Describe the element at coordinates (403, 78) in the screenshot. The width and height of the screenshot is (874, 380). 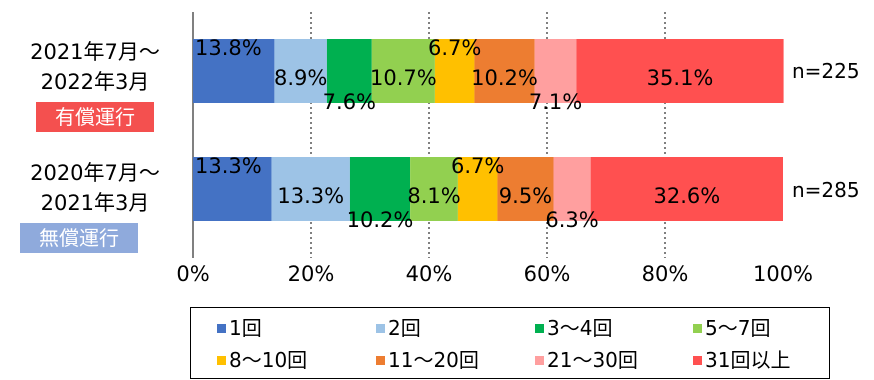
I see `data-label: 10.7%` at that location.